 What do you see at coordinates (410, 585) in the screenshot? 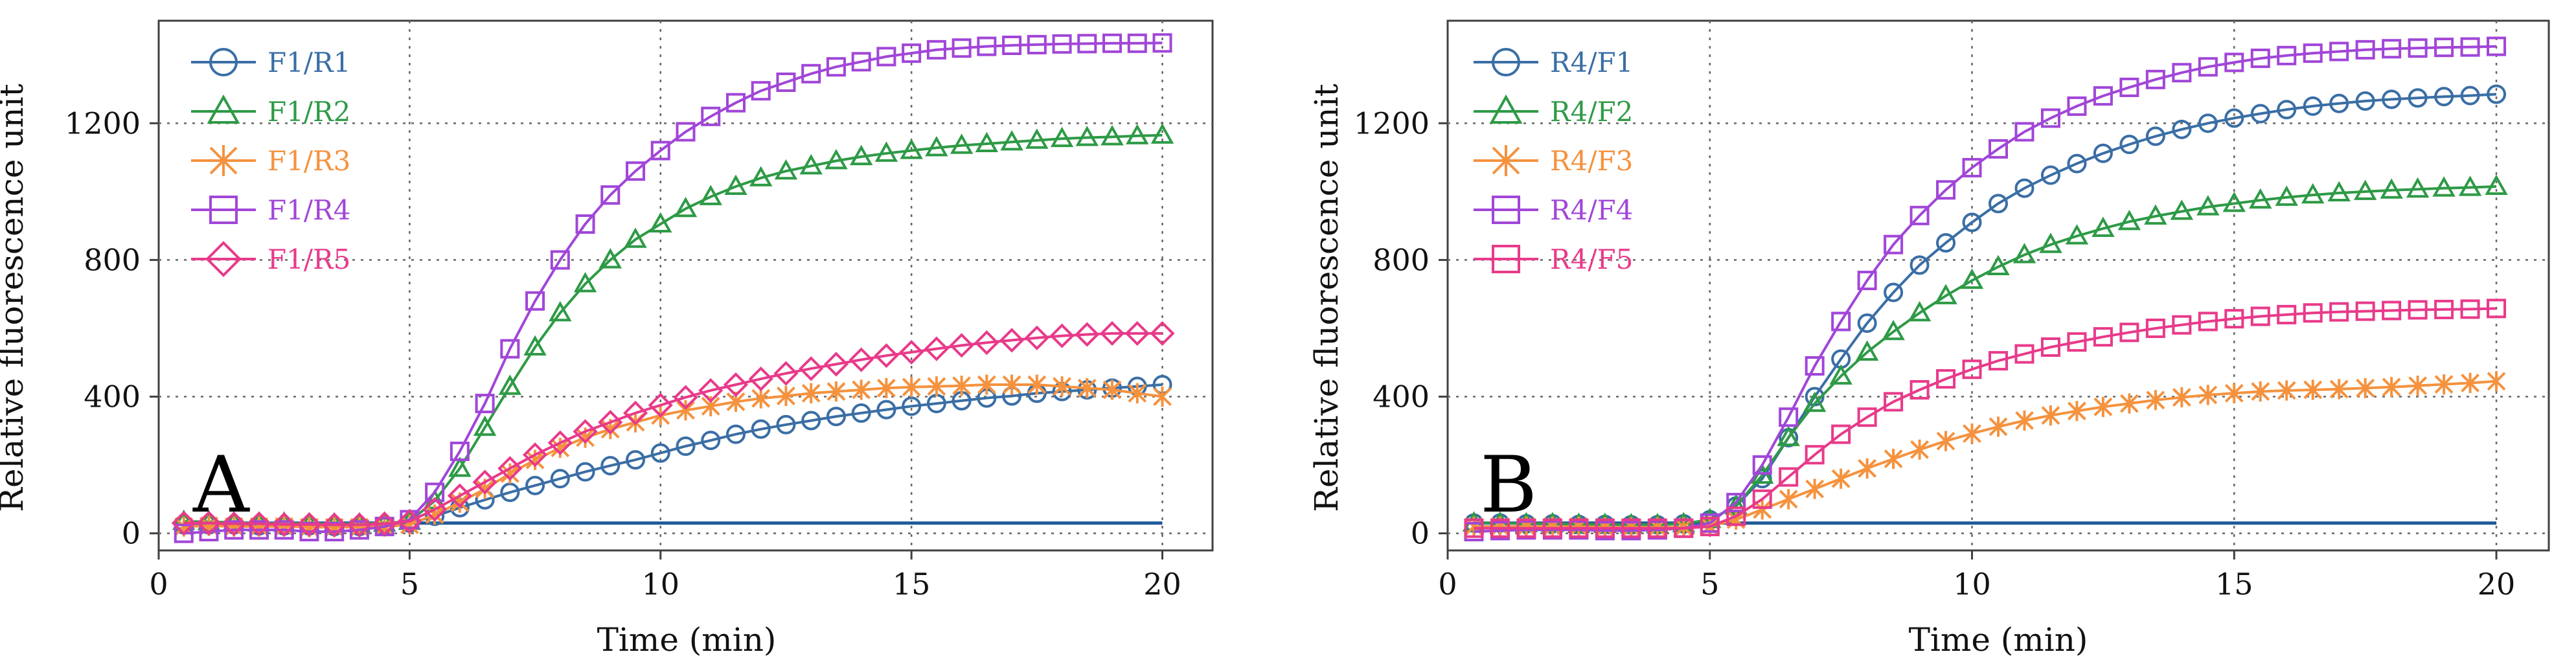
I see `x-tick-label: 5` at bounding box center [410, 585].